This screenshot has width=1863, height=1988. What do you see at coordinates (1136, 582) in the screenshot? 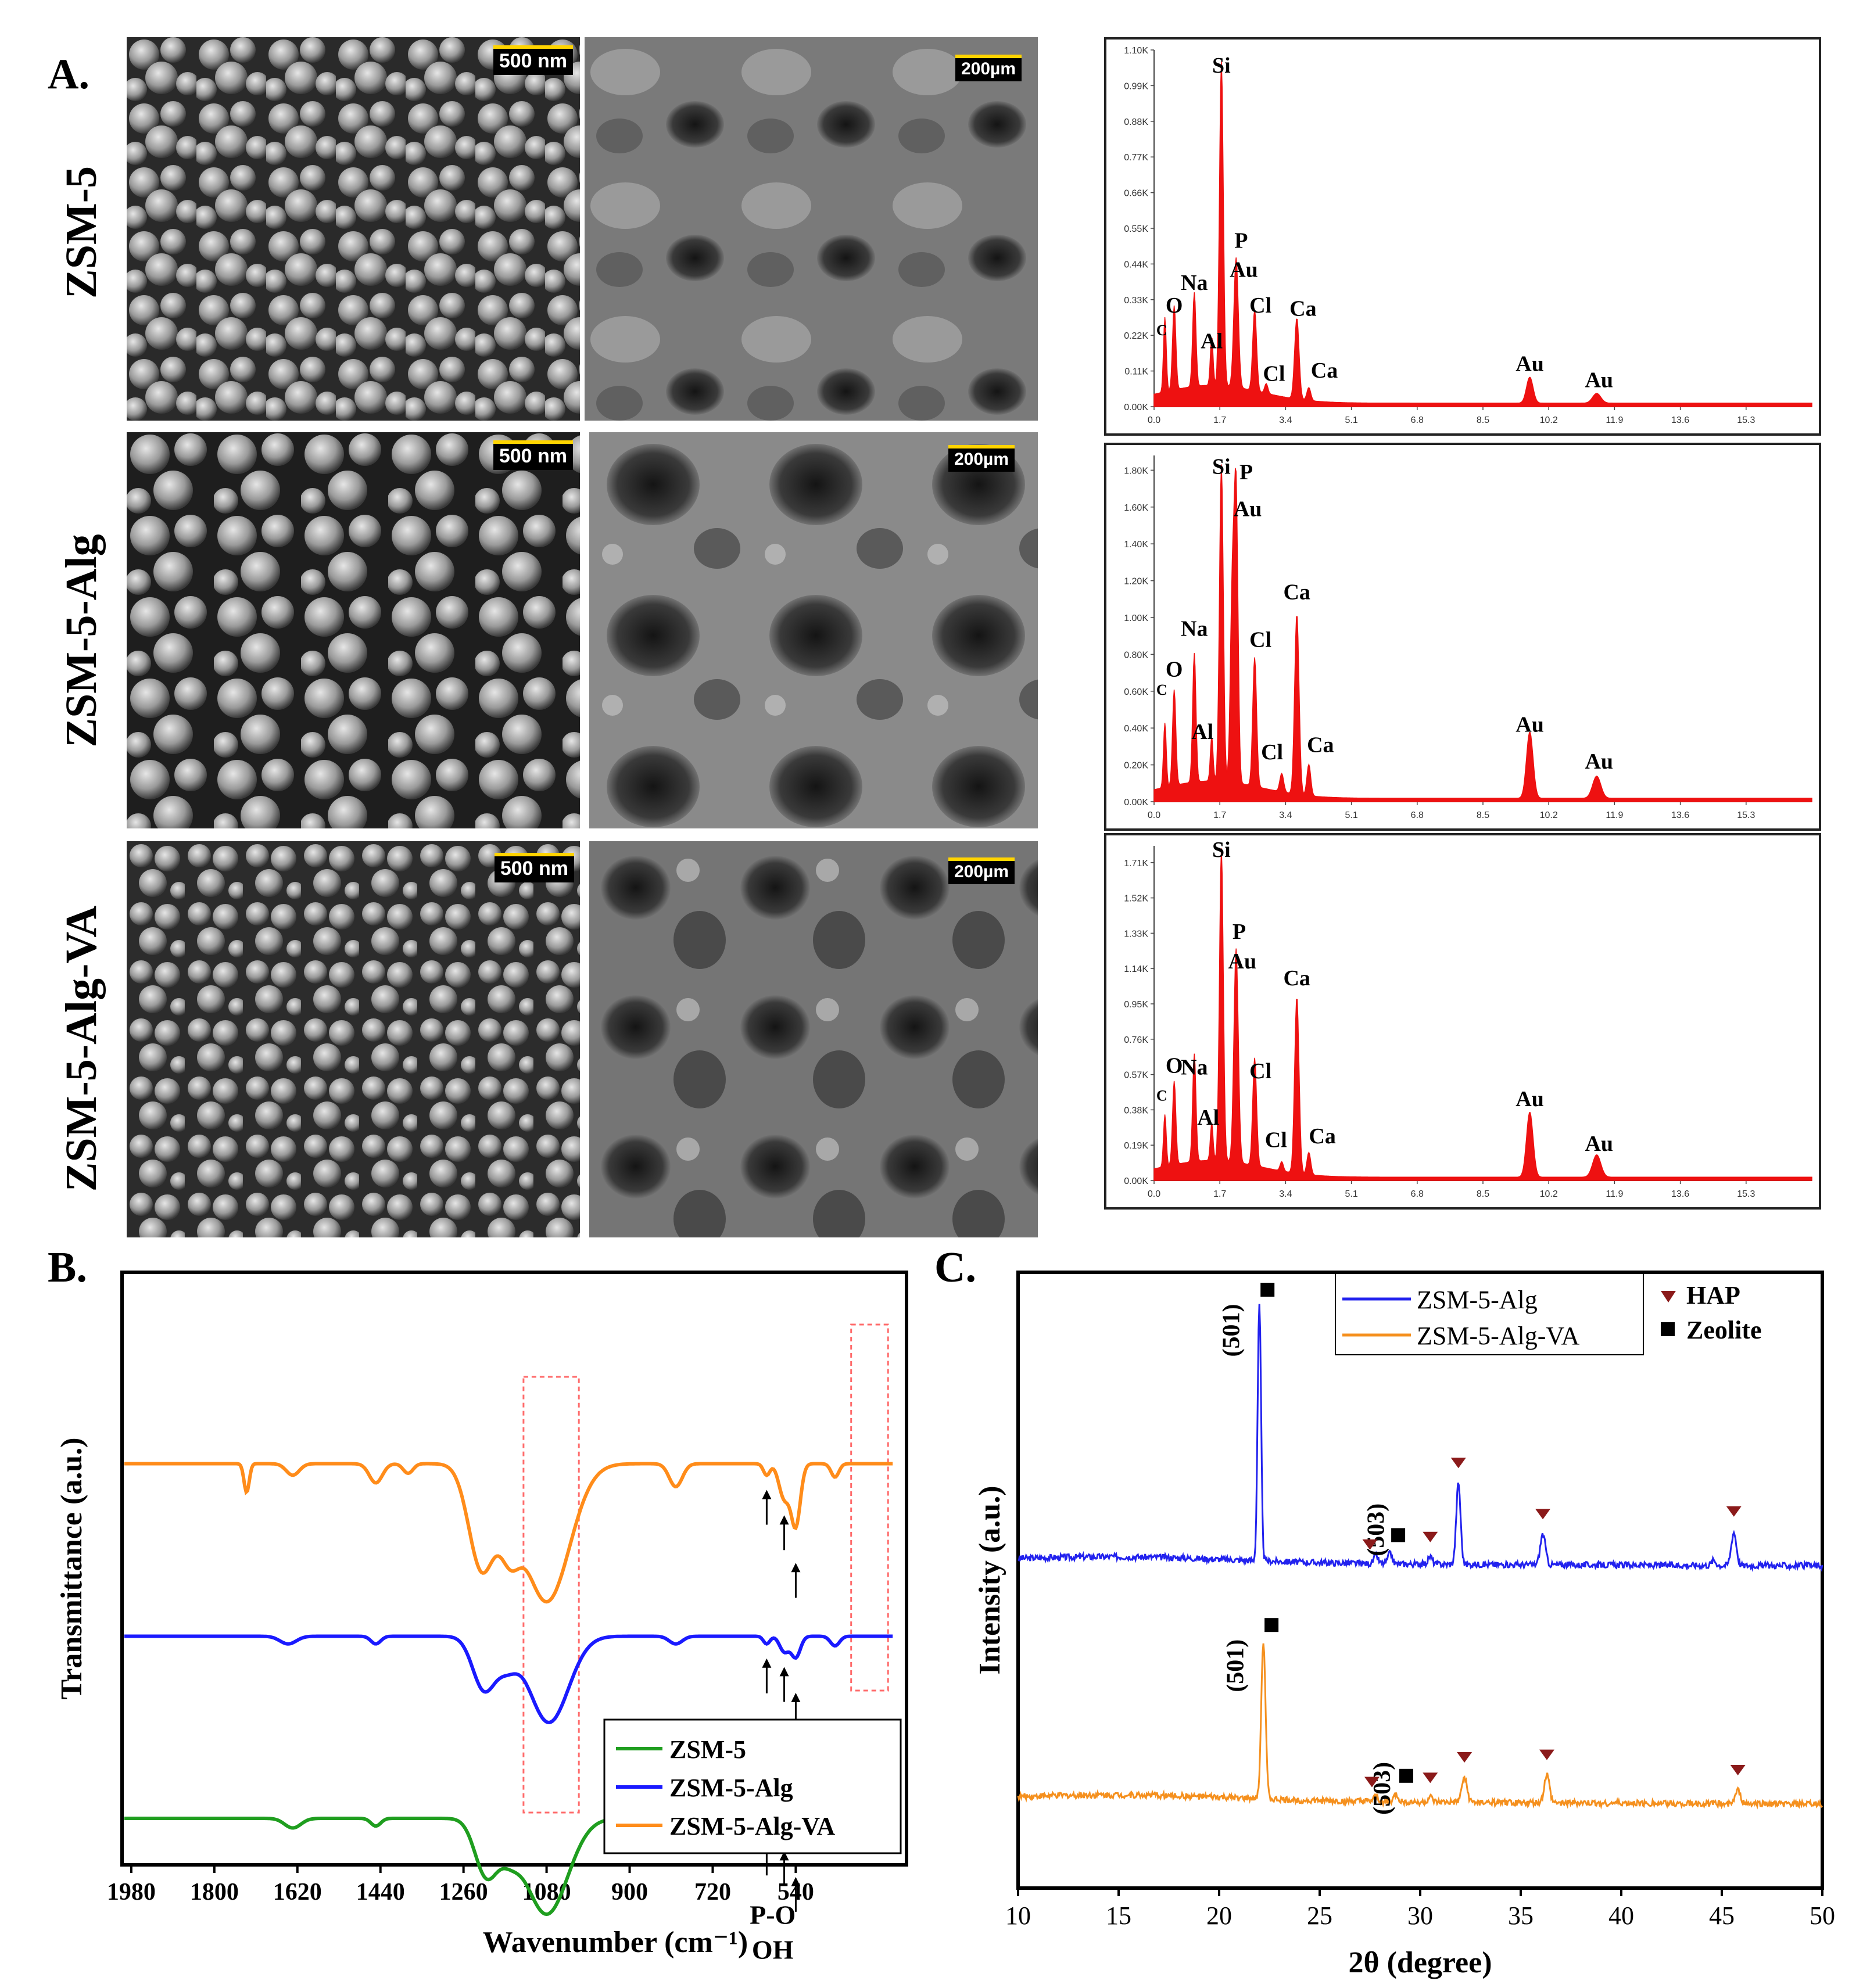
I see `y-tick-label: 1.20K` at bounding box center [1136, 582].